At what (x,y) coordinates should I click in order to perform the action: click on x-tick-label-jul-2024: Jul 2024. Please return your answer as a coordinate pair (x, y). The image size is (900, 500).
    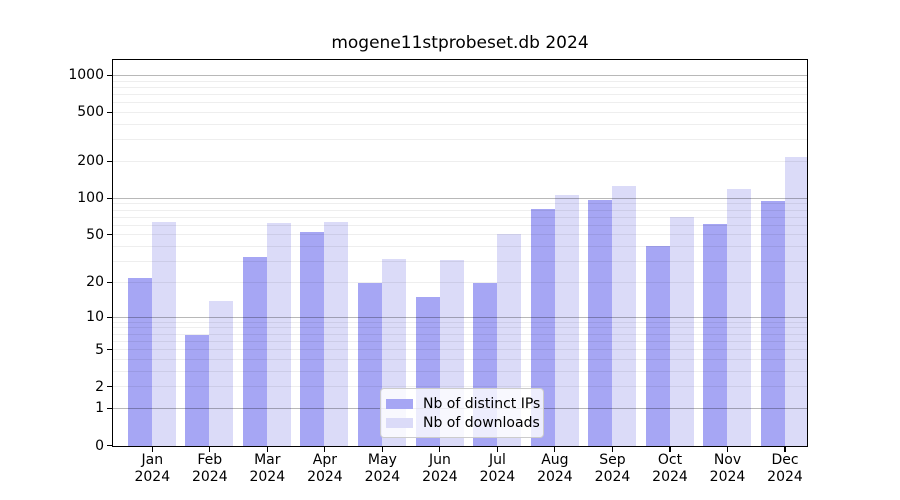
    Looking at the image, I should click on (497, 469).